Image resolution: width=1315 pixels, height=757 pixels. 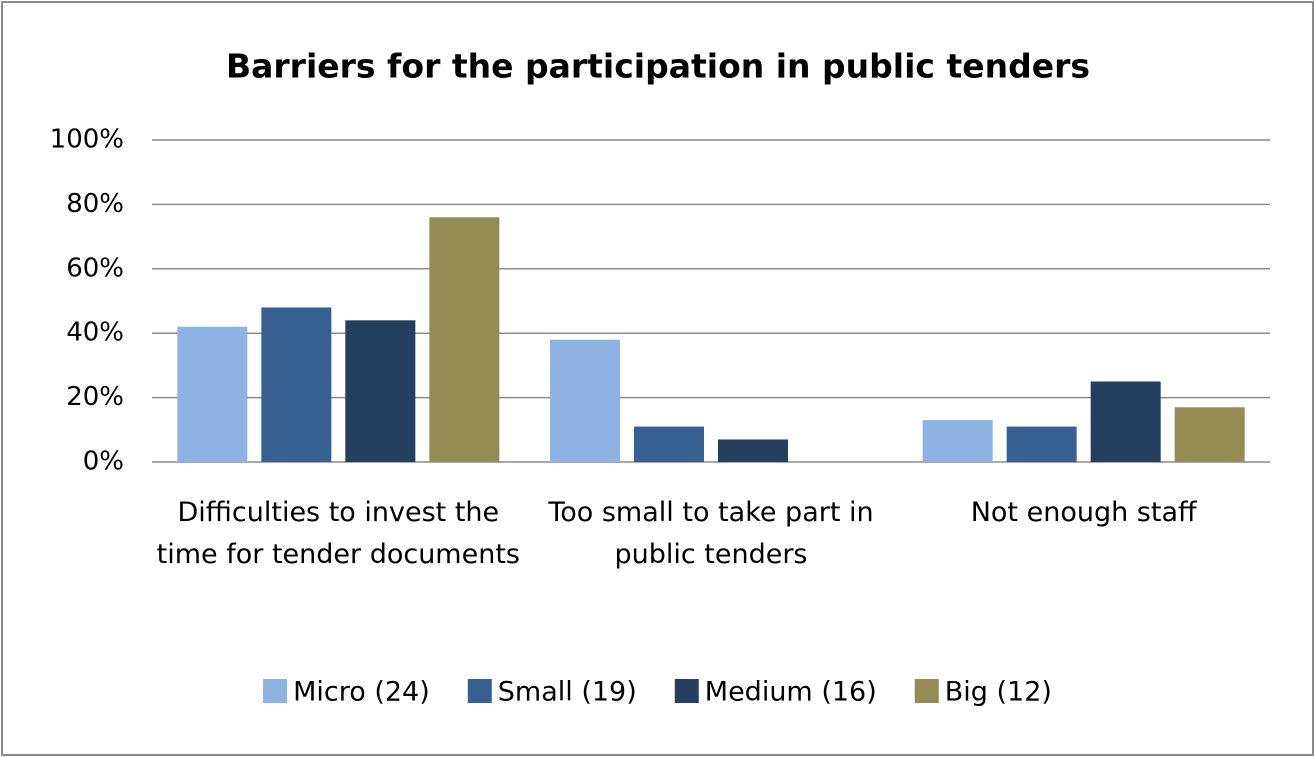 What do you see at coordinates (95, 268) in the screenshot?
I see `y-tick-label: 60%` at bounding box center [95, 268].